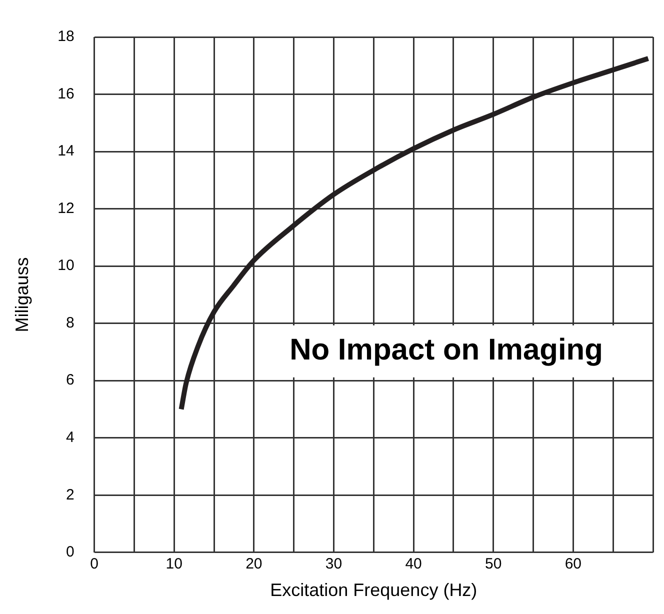  I want to click on x-axis-title: Excitation Frequency (Hz), so click(374, 590).